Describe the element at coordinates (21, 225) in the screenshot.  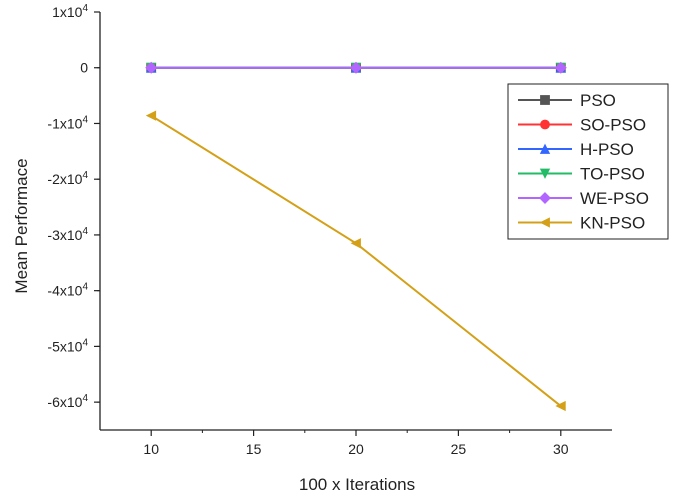
I see `y-axis-title: Mean Performace` at that location.